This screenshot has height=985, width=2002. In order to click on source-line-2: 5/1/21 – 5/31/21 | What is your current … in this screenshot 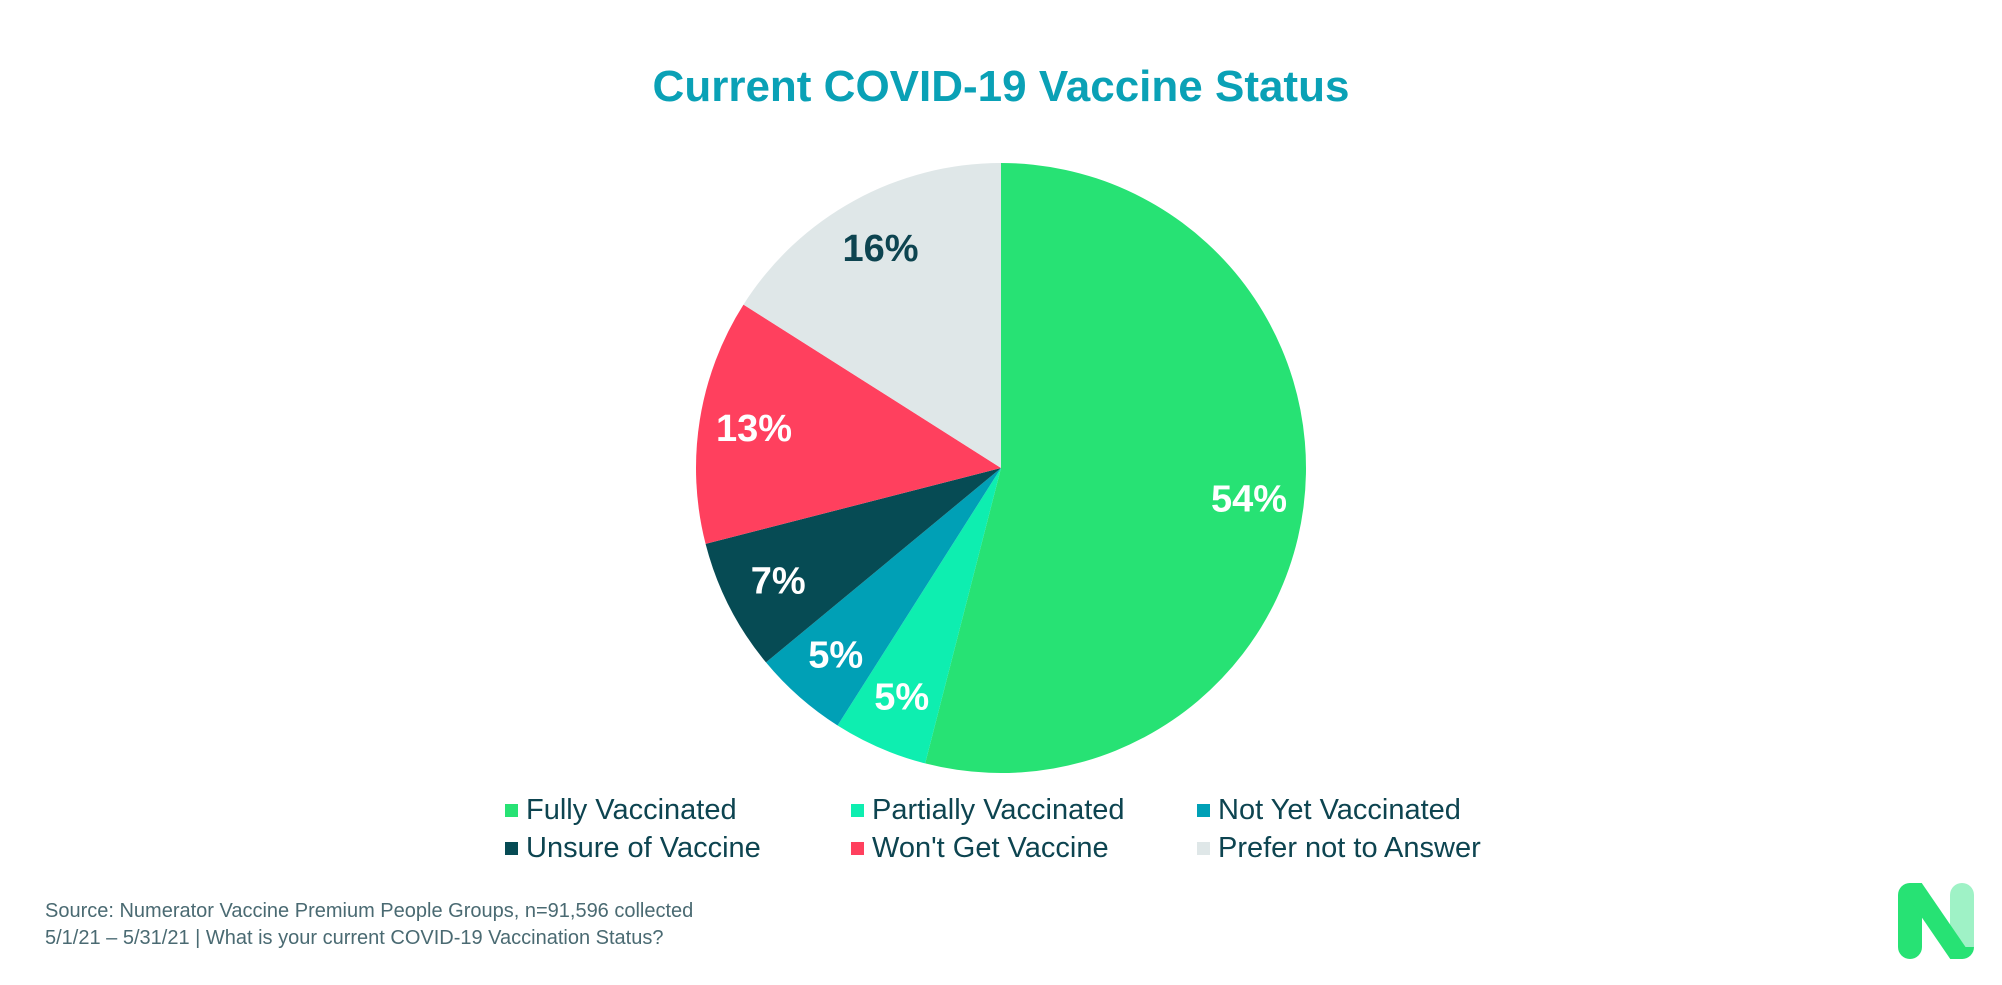, I will do `click(354, 938)`.